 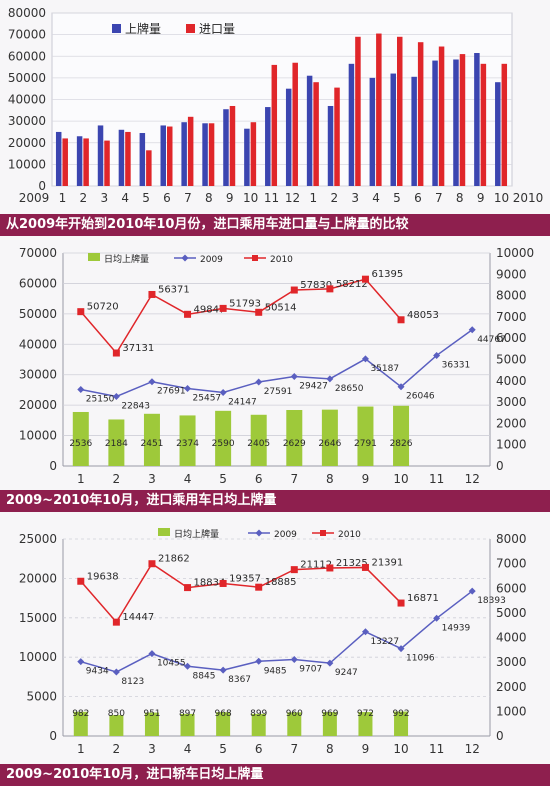 I want to click on left-y-tick-label: 30000, so click(x=38, y=375).